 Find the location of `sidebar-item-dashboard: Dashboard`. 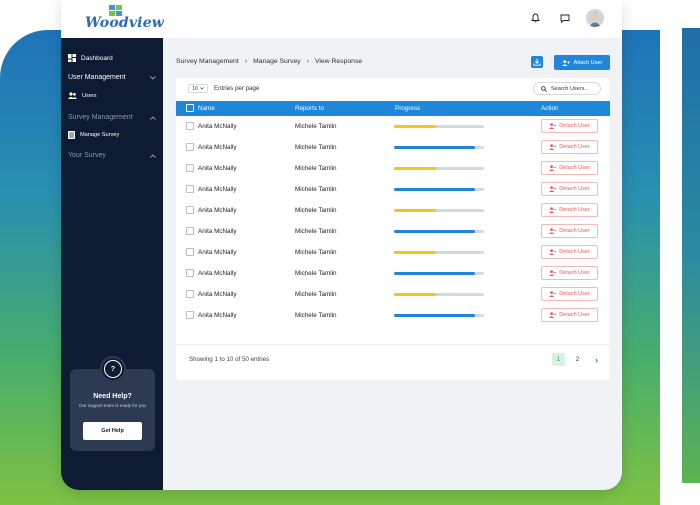

sidebar-item-dashboard: Dashboard is located at coordinates (90, 58).